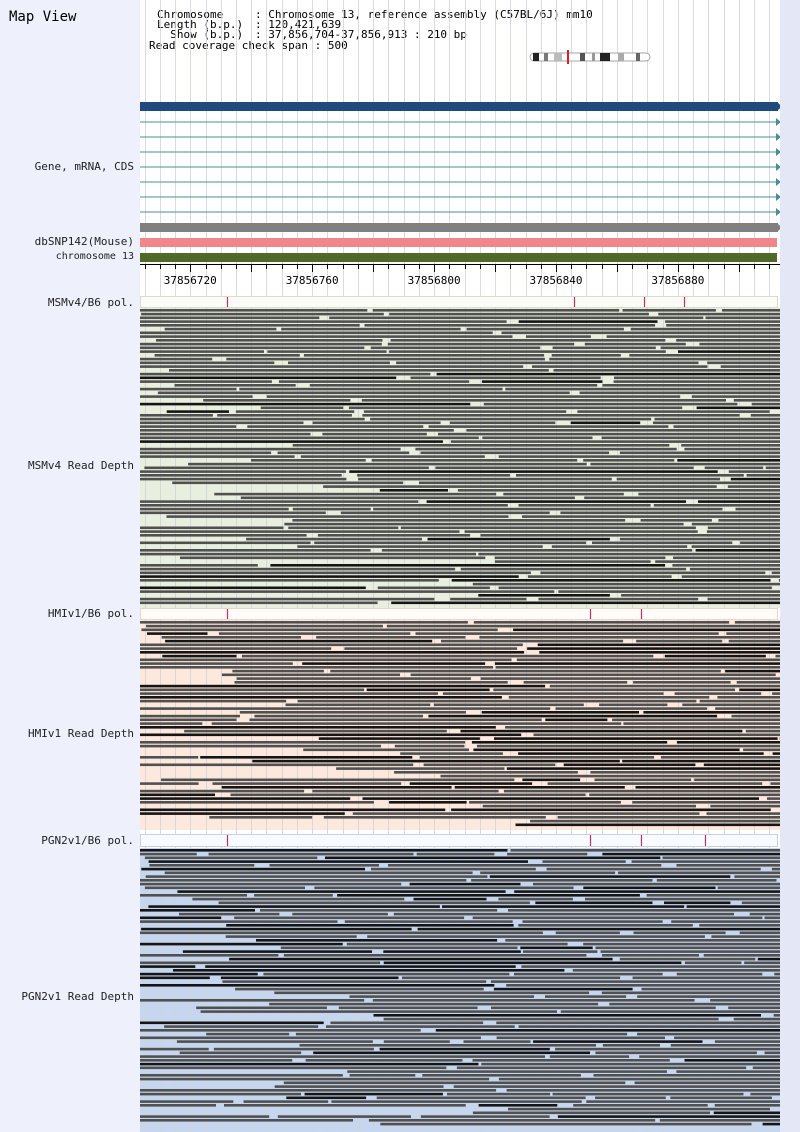 Image resolution: width=800 pixels, height=1132 pixels. What do you see at coordinates (460, 106) in the screenshot?
I see `gene-track` at bounding box center [460, 106].